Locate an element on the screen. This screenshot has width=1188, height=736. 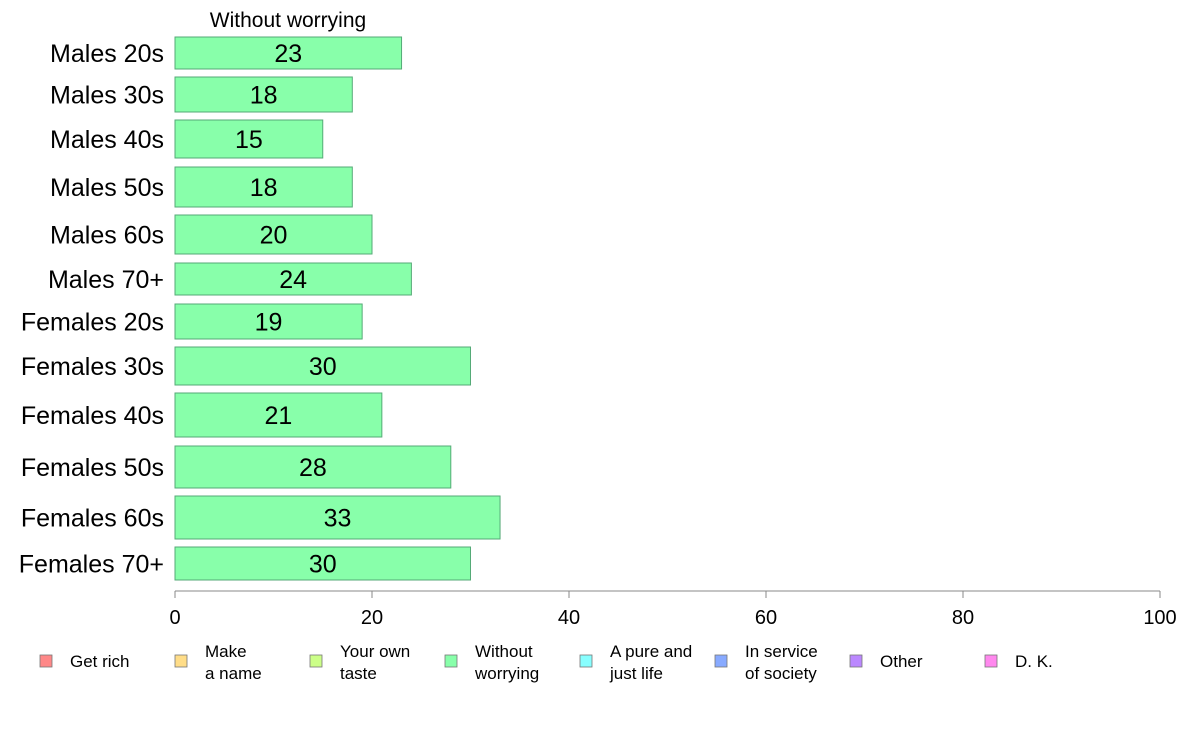
bar-value-label: 24 is located at coordinates (293, 280).